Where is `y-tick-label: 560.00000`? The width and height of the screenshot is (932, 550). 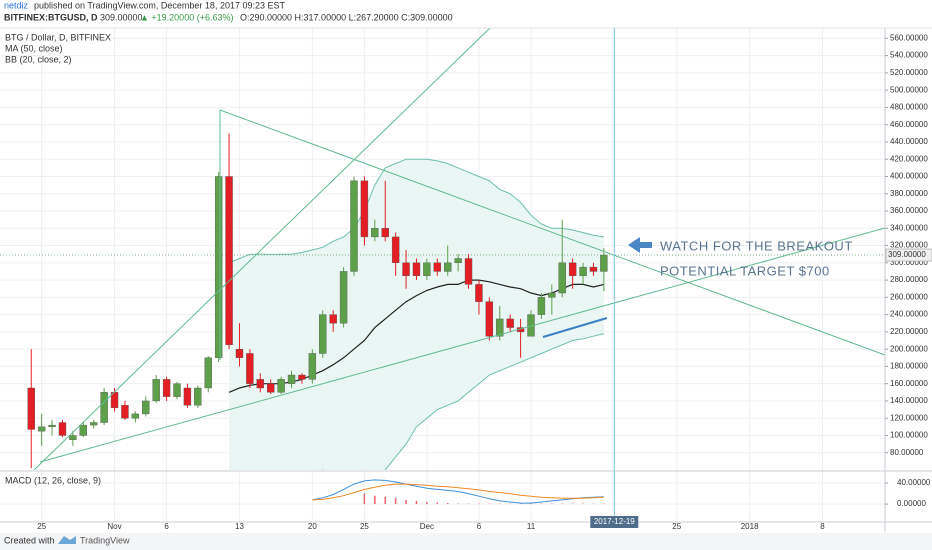 y-tick-label: 560.00000 is located at coordinates (909, 37).